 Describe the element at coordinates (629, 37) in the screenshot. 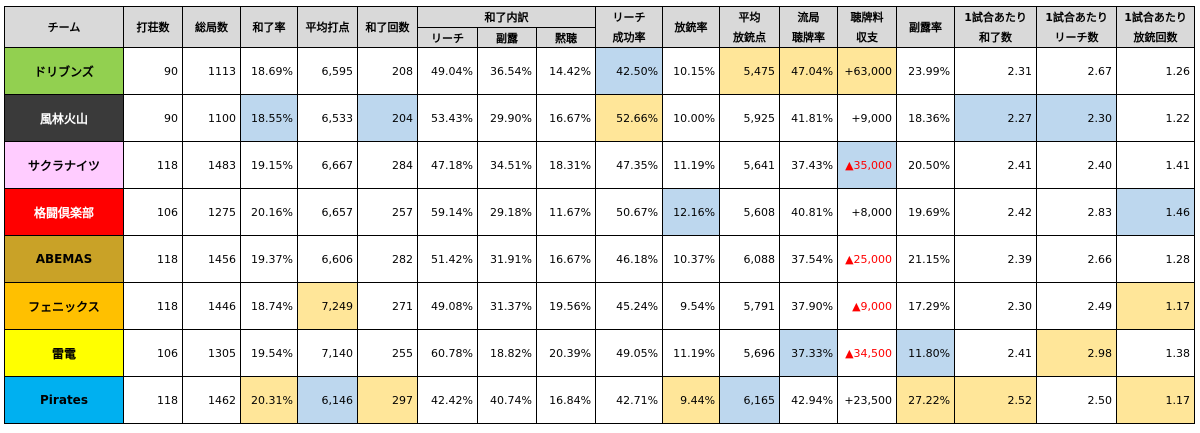

I see `header-riichi-success-bottom: 成功率` at that location.